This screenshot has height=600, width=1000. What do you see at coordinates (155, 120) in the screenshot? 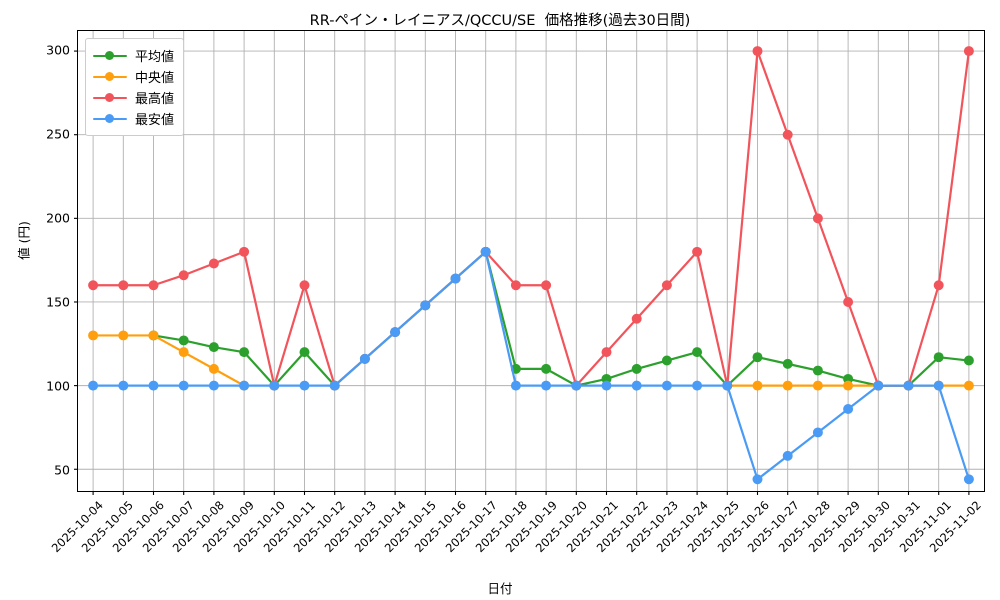
I see `legend-item-label: 最安値` at bounding box center [155, 120].